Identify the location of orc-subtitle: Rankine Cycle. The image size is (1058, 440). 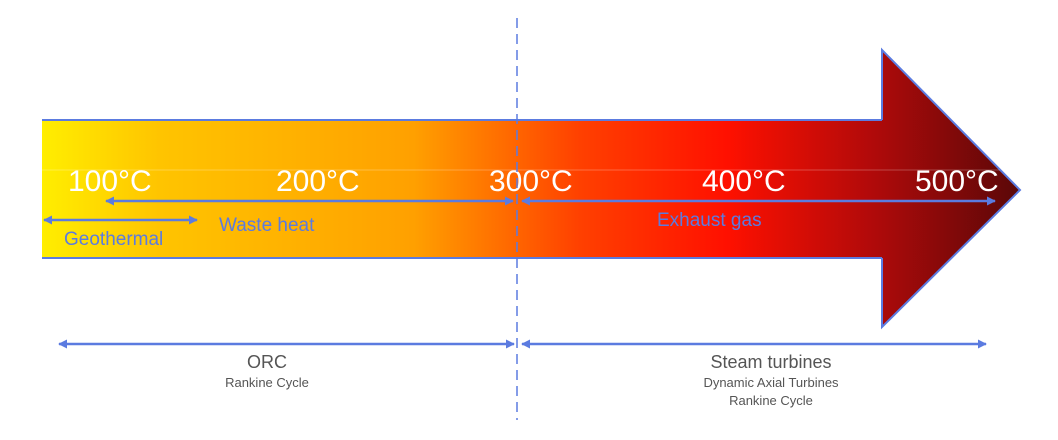
(267, 382).